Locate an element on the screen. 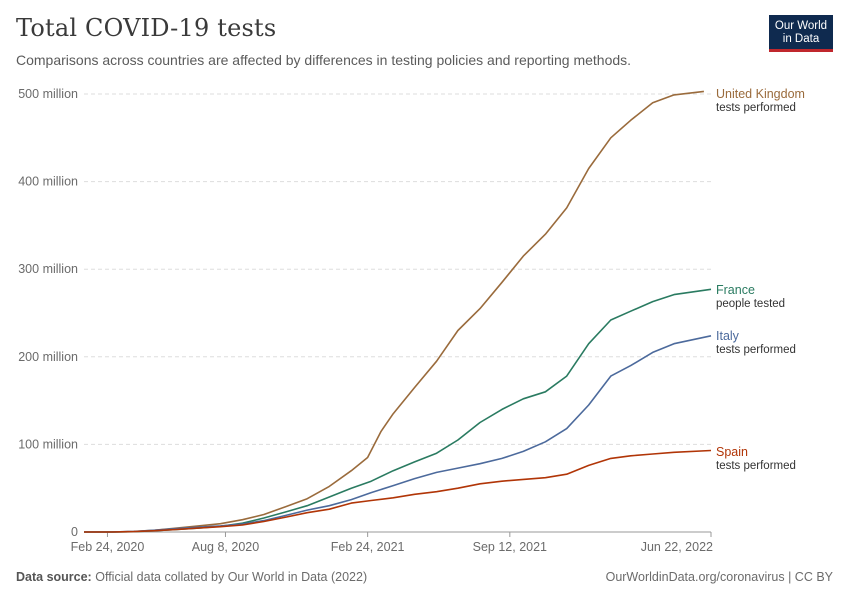 The width and height of the screenshot is (850, 600). y-tick-label: 300 million is located at coordinates (48, 269).